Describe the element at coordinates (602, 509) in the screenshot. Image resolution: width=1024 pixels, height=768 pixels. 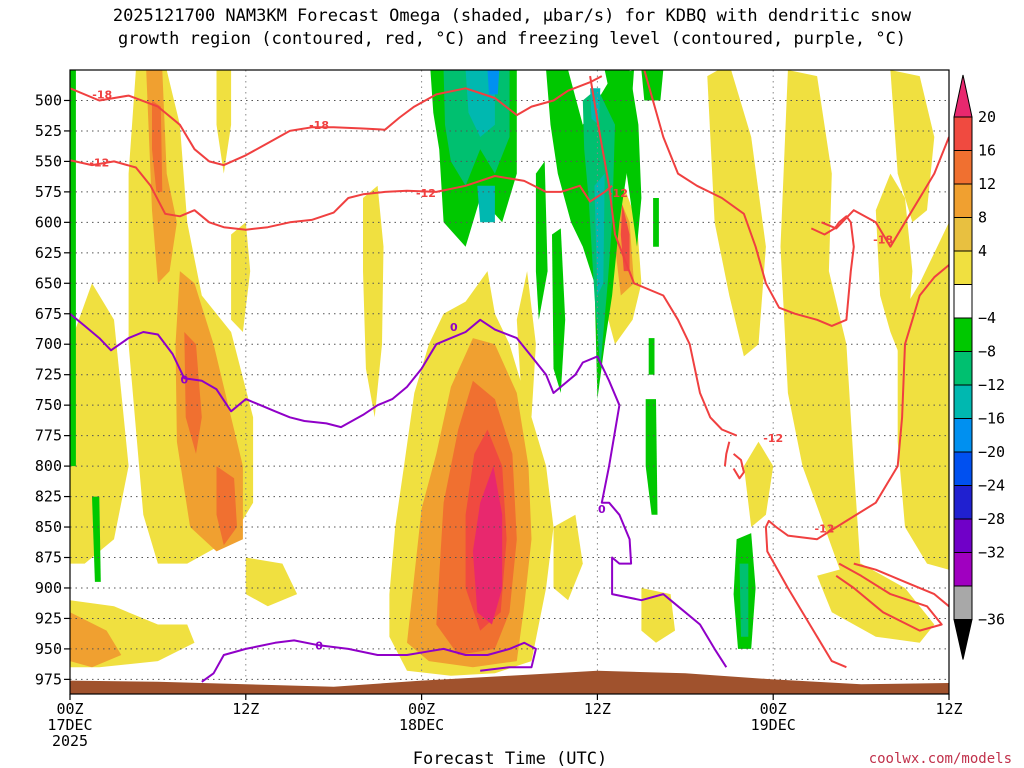
I see `purple-contour-label-2: 0` at that location.